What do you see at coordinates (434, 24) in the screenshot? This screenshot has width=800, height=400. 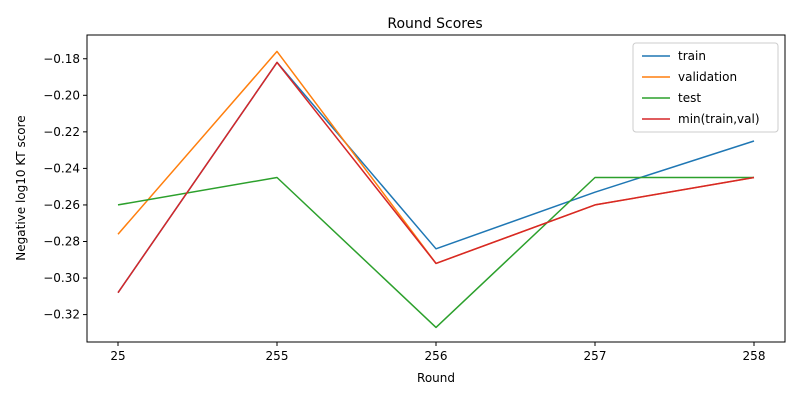 I see `chart-title: Round Scores` at bounding box center [434, 24].